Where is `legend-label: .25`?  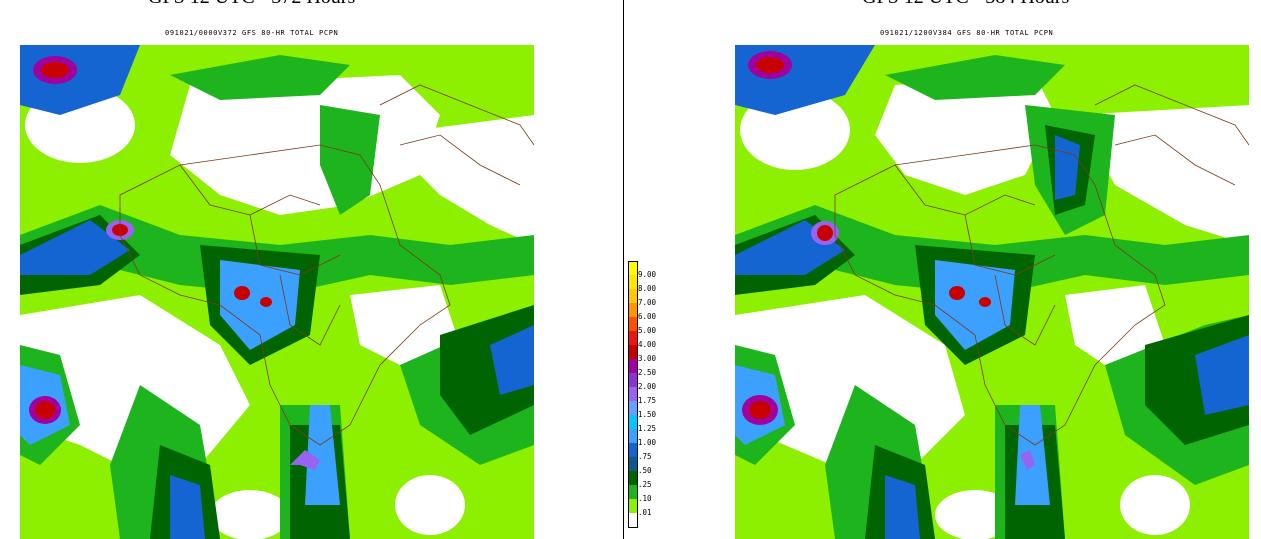
legend-label: .25 is located at coordinates (645, 484).